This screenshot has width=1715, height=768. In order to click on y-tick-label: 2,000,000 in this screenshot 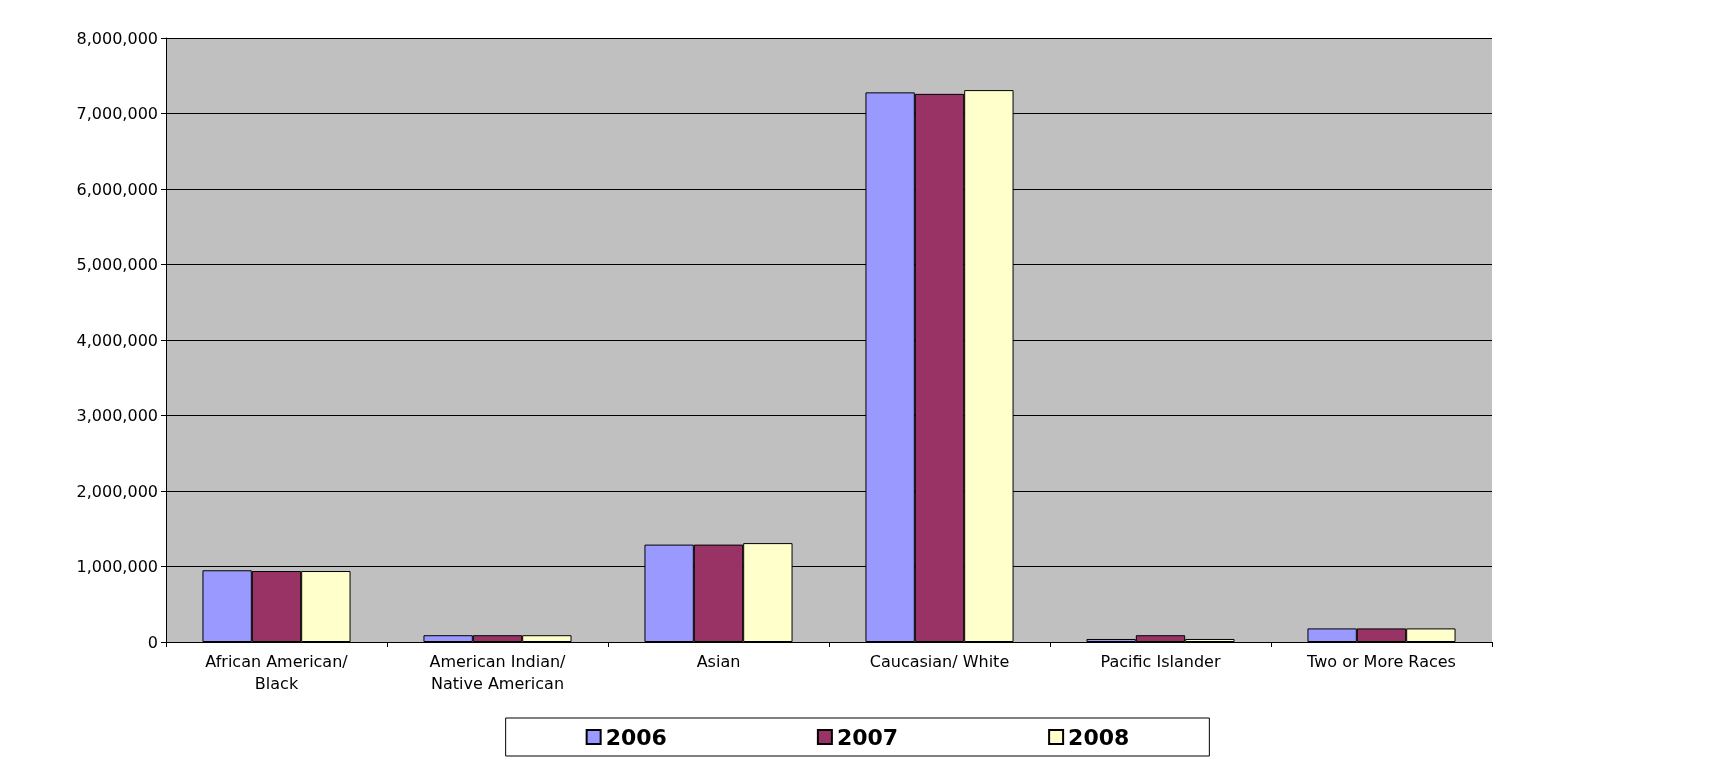, I will do `click(117, 491)`.